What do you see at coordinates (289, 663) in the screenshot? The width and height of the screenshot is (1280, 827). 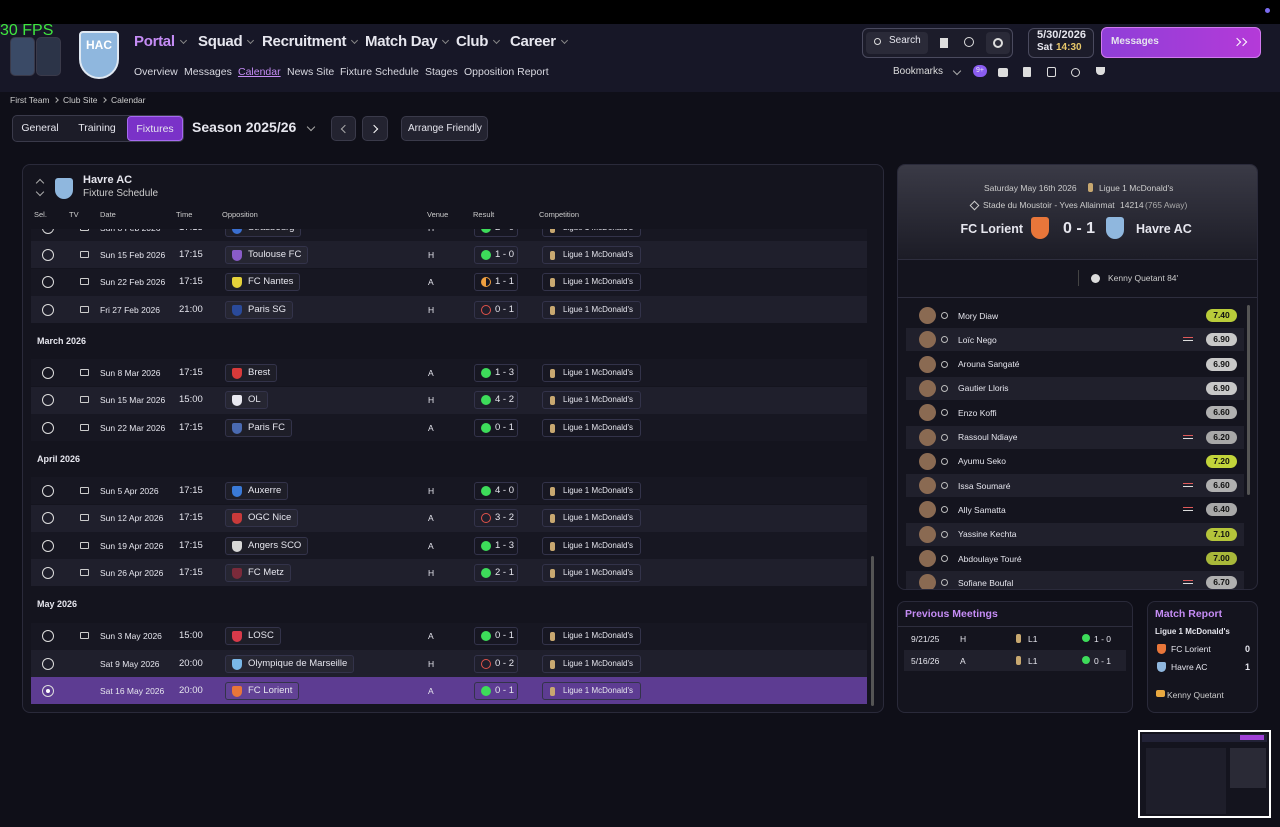 I see `opposition-pill: Olympique de Marseille` at bounding box center [289, 663].